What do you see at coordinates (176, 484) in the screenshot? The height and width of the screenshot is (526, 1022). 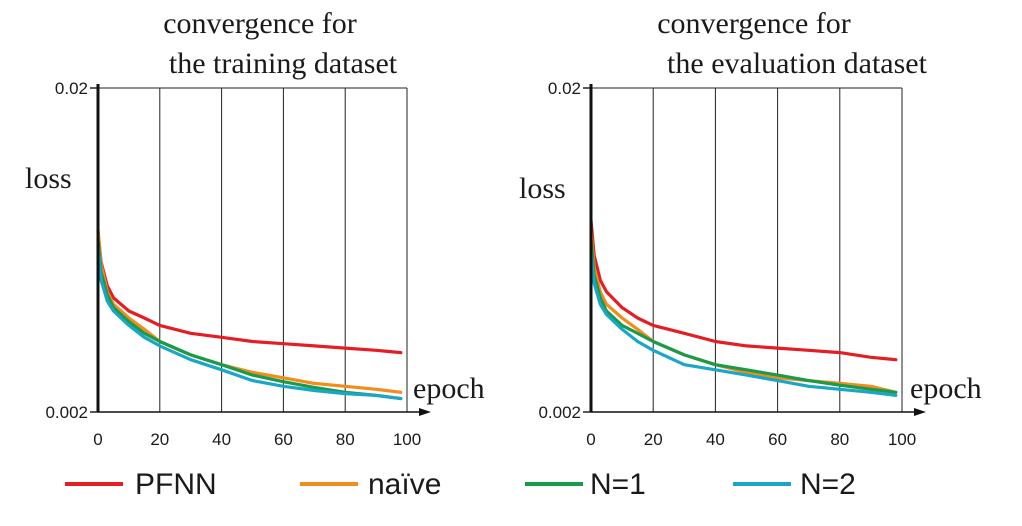 I see `legend-label: PFNN` at bounding box center [176, 484].